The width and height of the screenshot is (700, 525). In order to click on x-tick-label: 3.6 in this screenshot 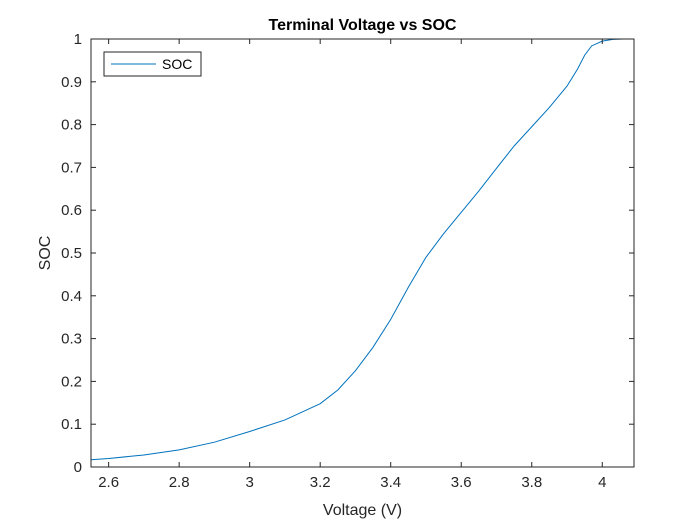, I will do `click(461, 482)`.